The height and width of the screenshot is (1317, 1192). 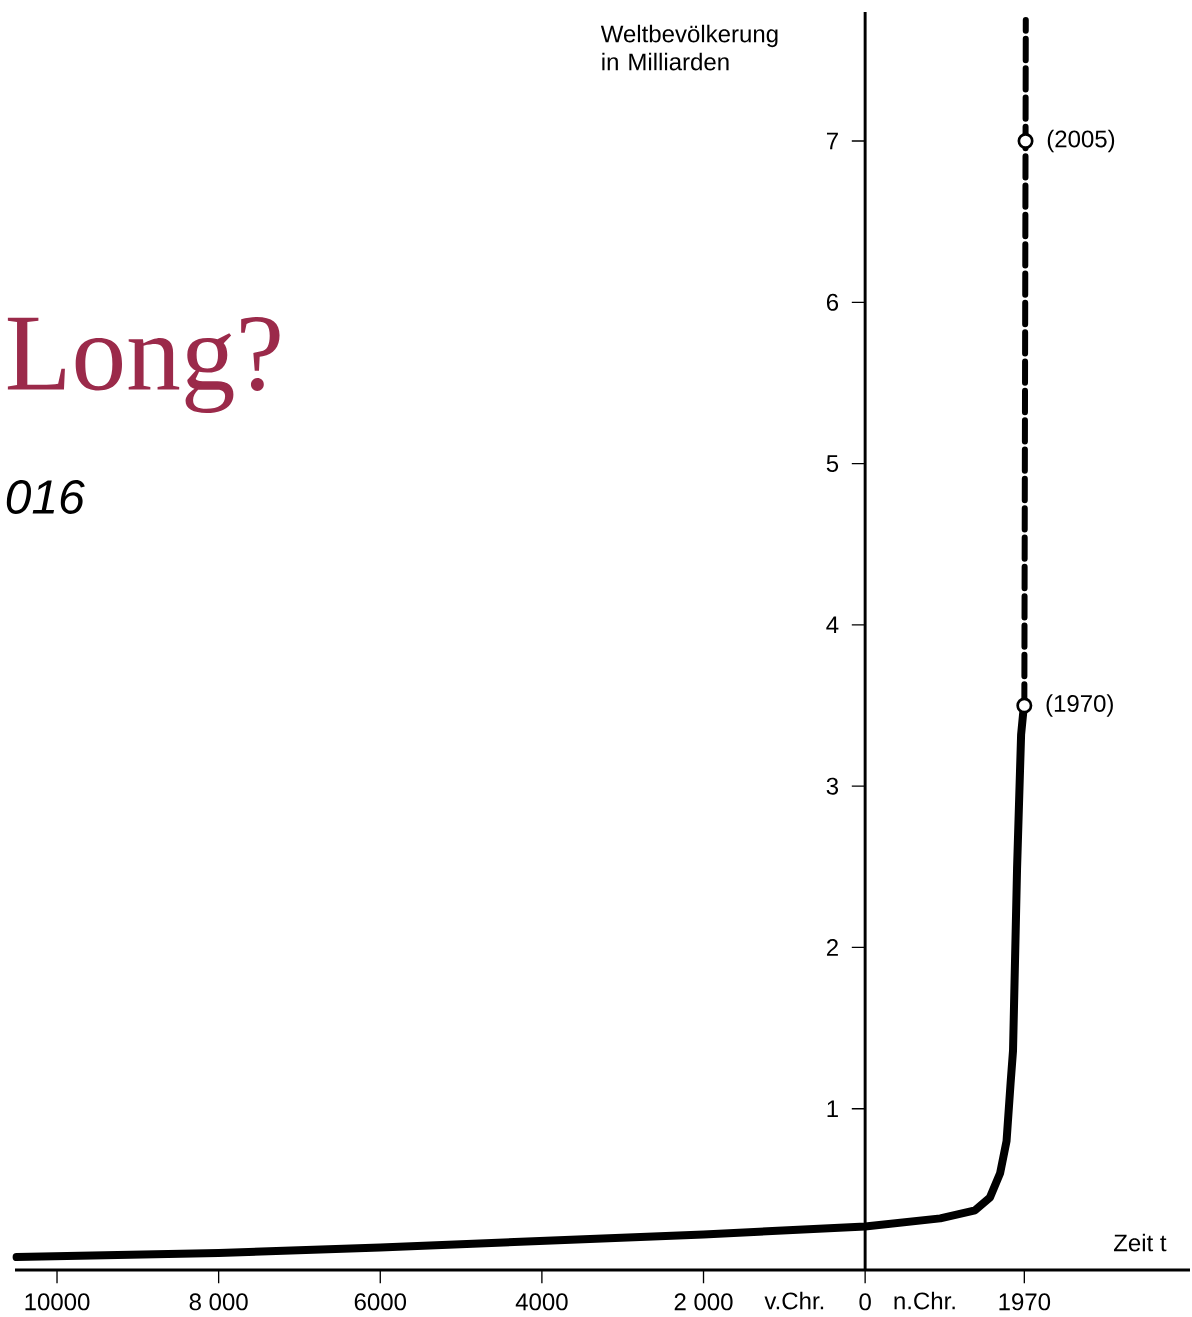 What do you see at coordinates (45, 497) in the screenshot?
I see `annotation: 016` at bounding box center [45, 497].